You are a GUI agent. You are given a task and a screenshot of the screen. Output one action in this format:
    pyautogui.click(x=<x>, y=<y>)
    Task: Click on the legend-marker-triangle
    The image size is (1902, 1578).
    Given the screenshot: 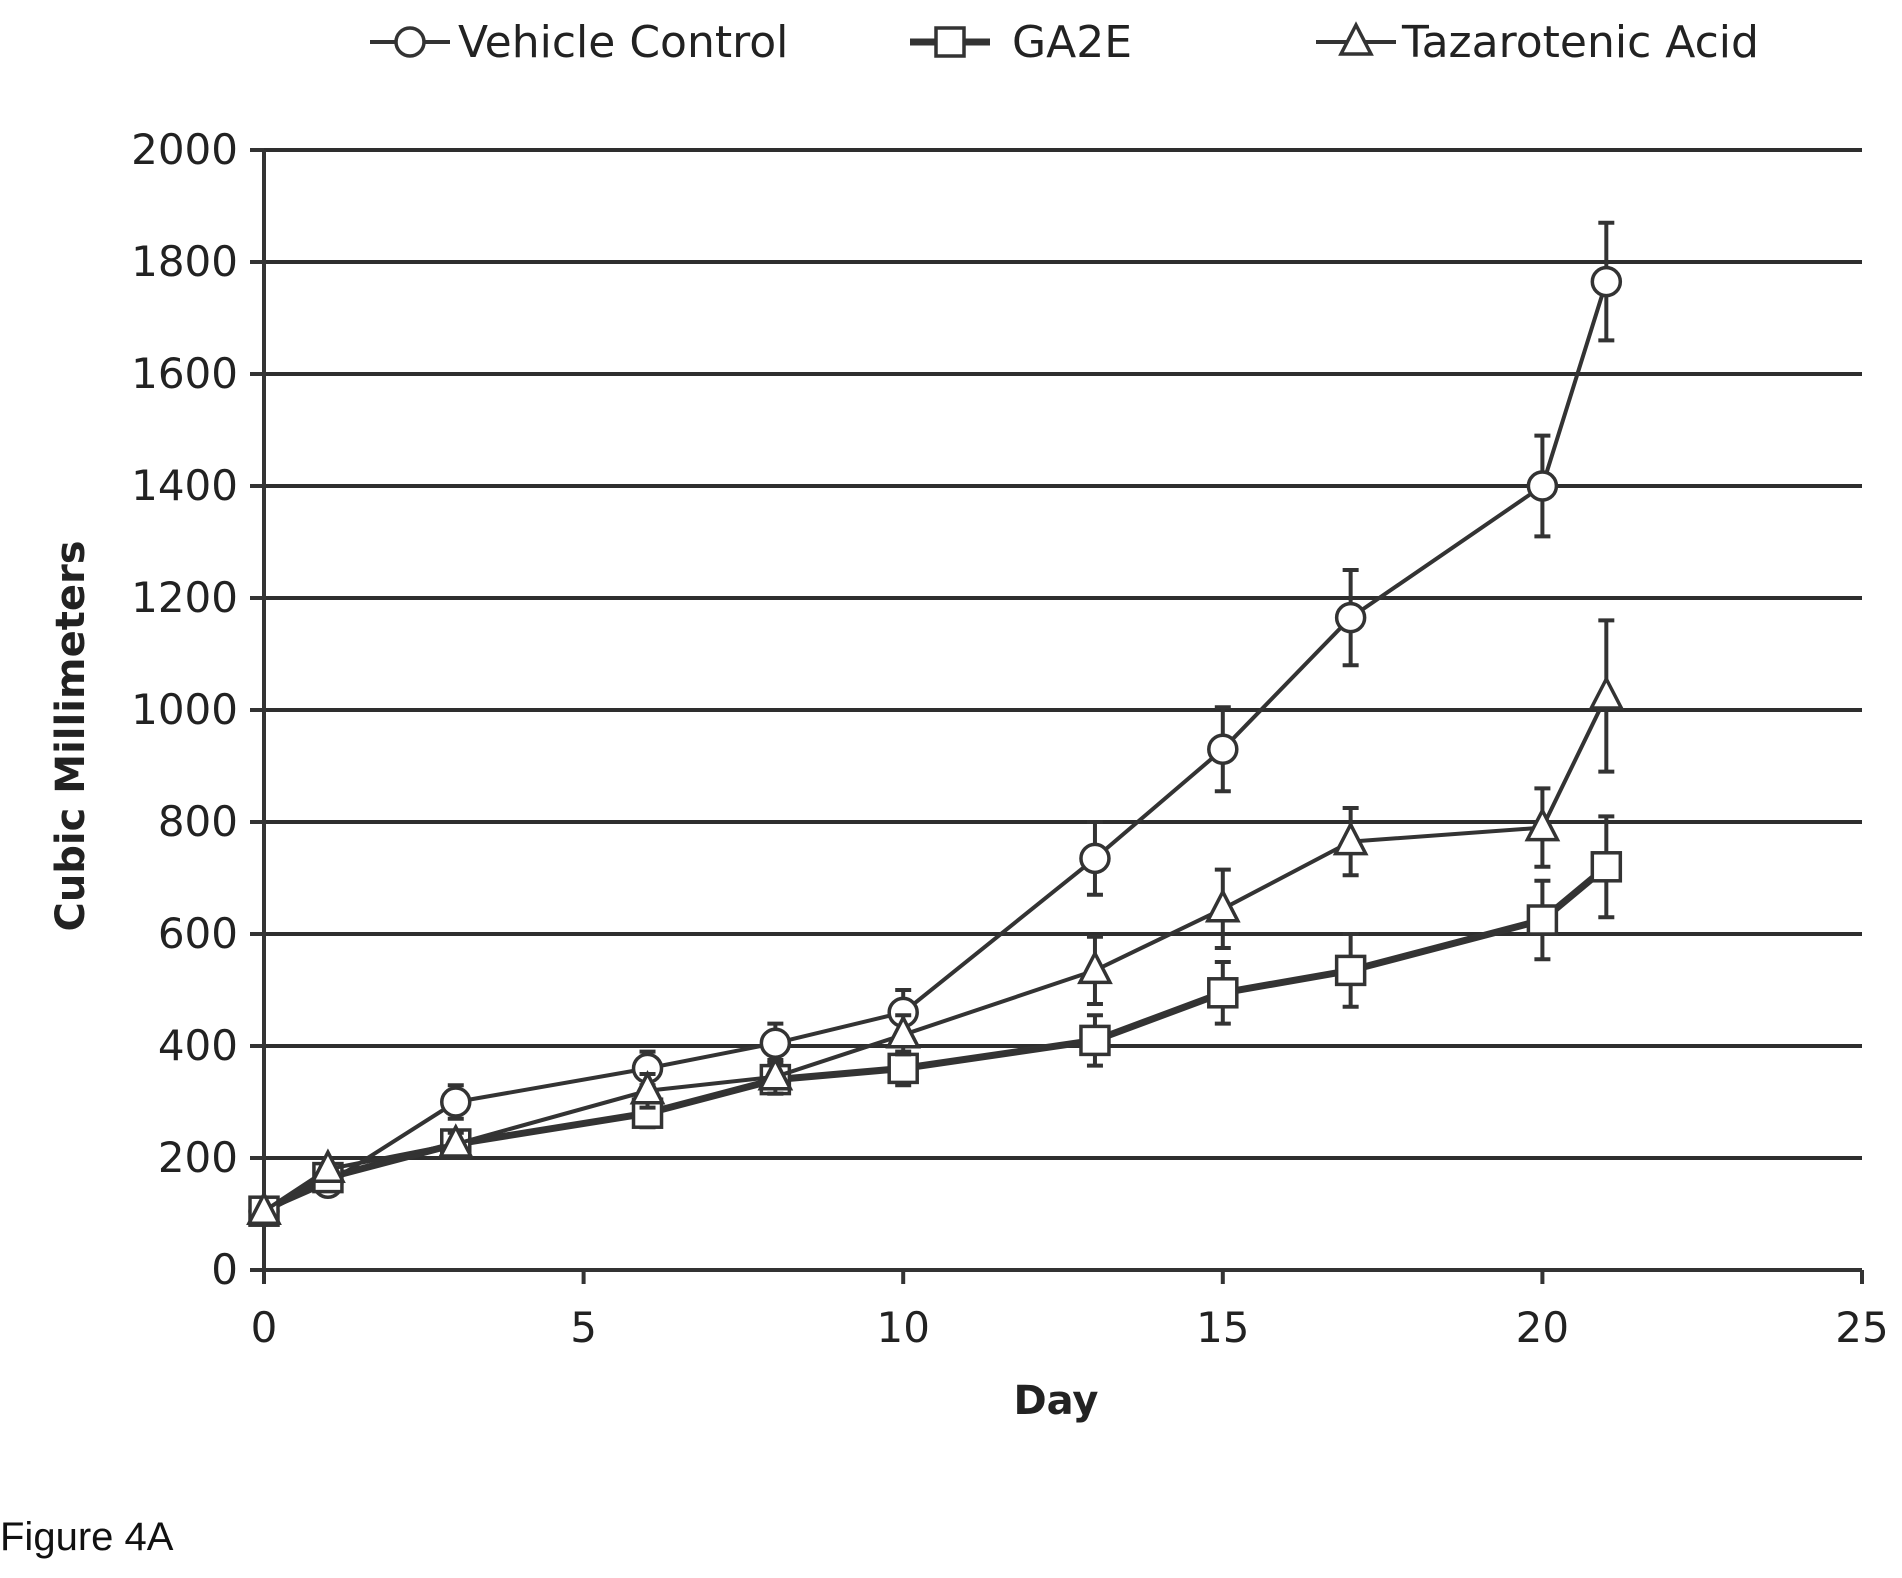 What is the action you would take?
    pyautogui.click(x=1356, y=38)
    